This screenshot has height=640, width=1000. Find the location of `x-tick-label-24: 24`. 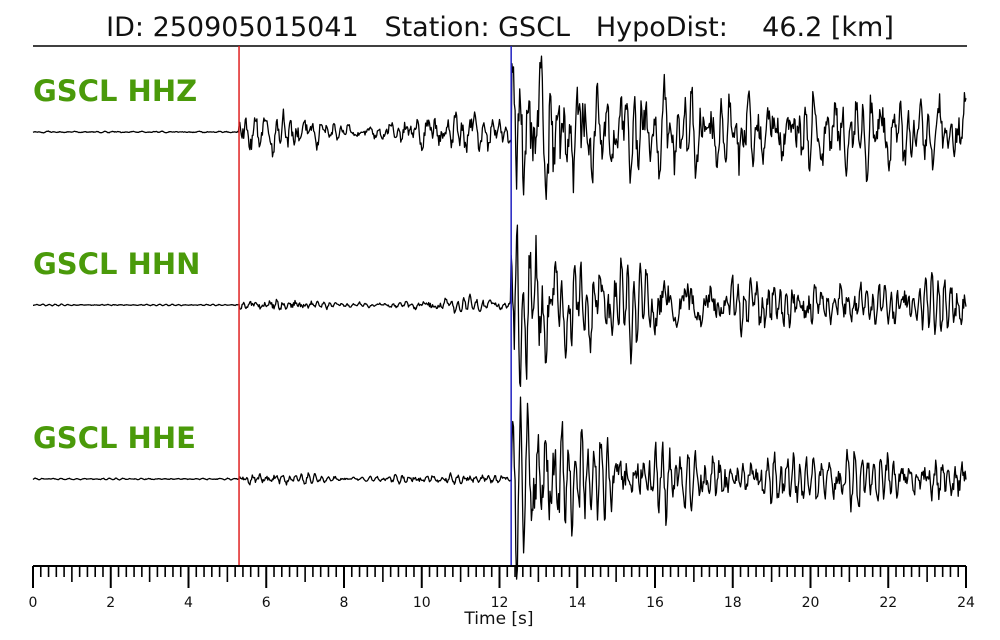

x-tick-label-24: 24 is located at coordinates (966, 603).